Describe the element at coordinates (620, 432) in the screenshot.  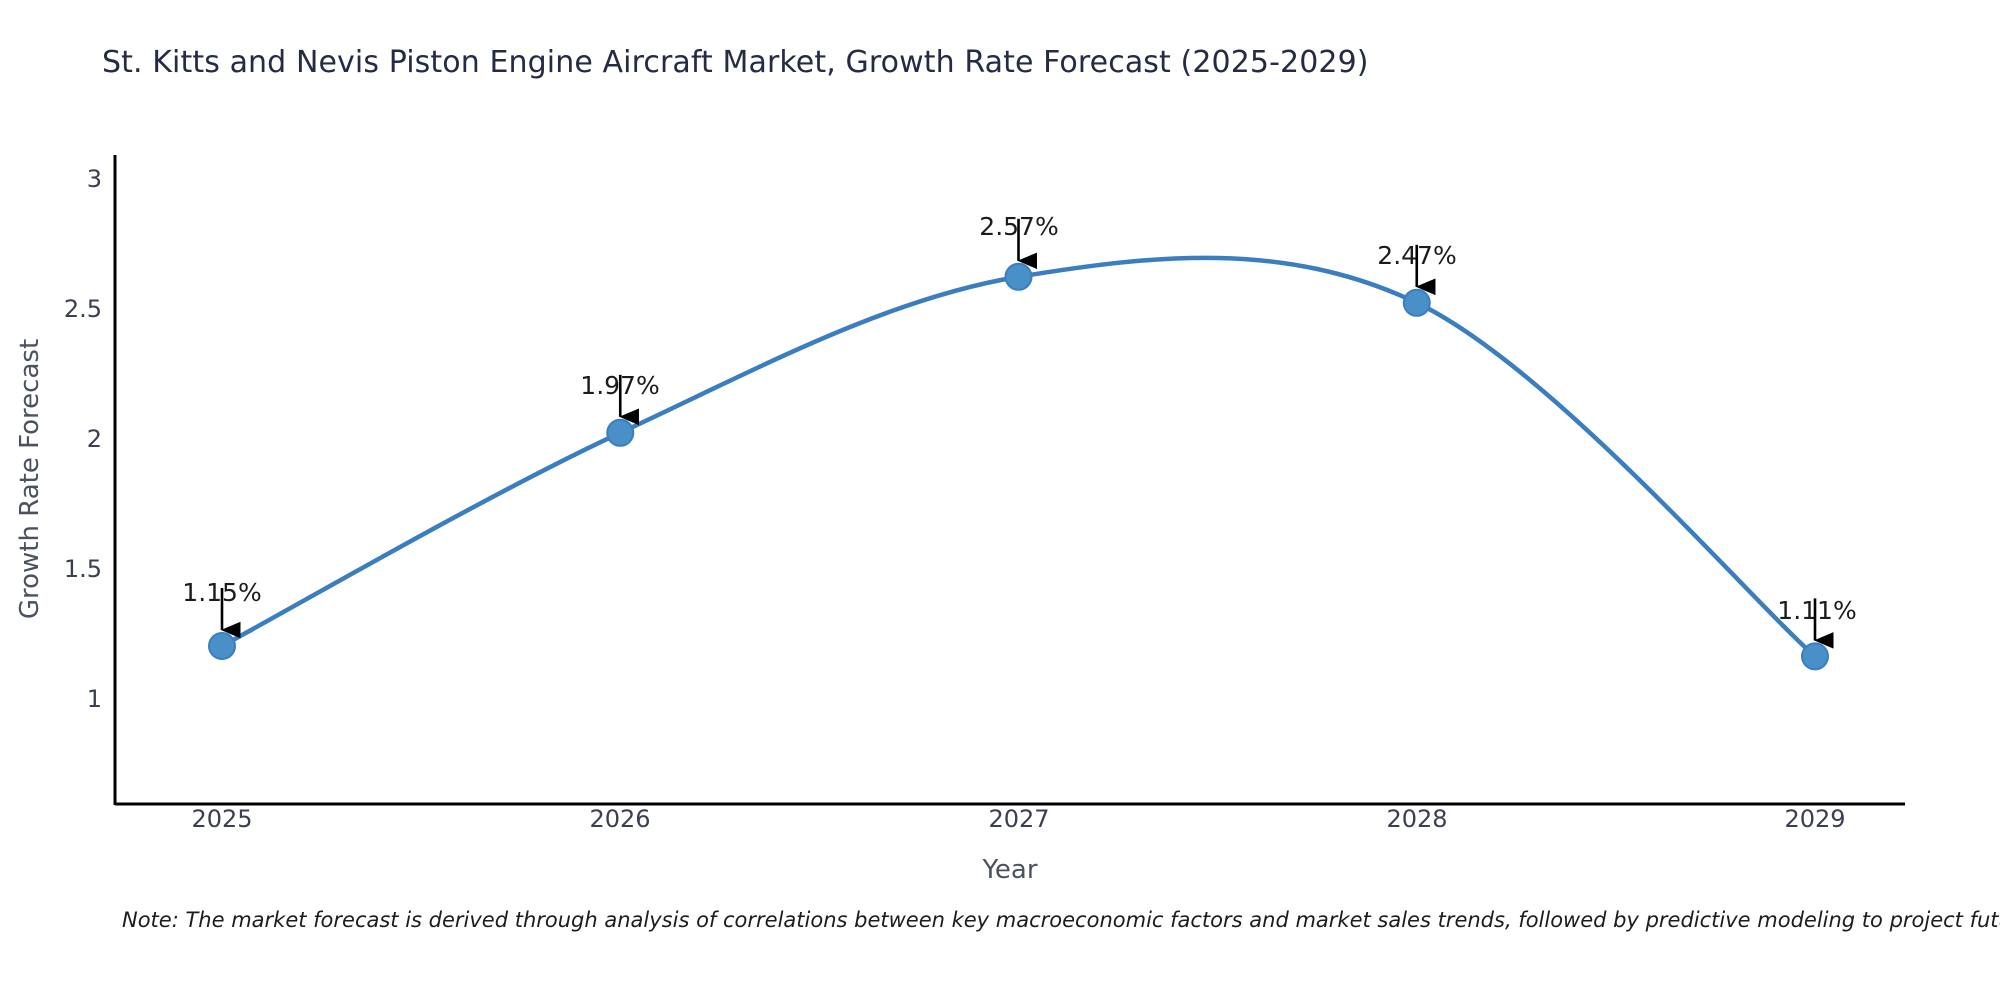
I see `data-point-2026` at that location.